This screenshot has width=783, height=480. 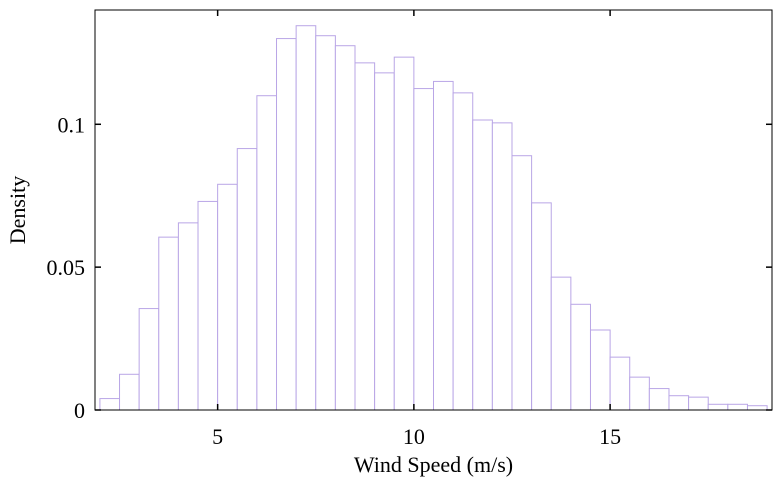 I want to click on y-axis-label: Density, so click(x=17, y=210).